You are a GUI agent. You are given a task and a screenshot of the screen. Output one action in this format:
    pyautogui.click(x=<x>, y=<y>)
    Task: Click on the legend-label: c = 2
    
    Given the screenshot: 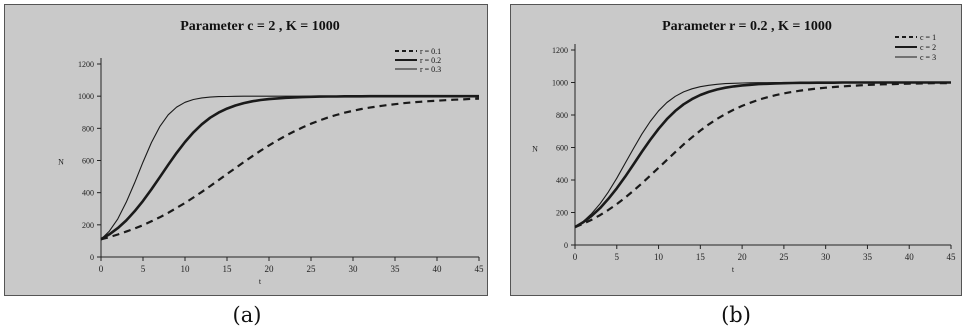 What is the action you would take?
    pyautogui.click(x=928, y=47)
    